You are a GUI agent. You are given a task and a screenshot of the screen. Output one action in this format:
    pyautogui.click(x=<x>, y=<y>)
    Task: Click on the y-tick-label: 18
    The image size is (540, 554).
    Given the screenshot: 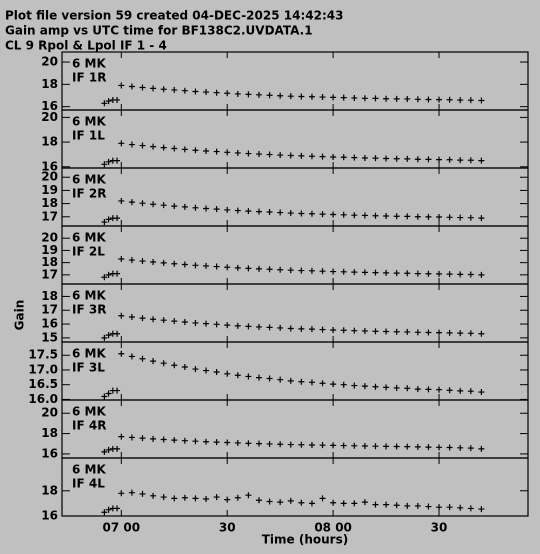 What is the action you would take?
    pyautogui.click(x=49, y=433)
    